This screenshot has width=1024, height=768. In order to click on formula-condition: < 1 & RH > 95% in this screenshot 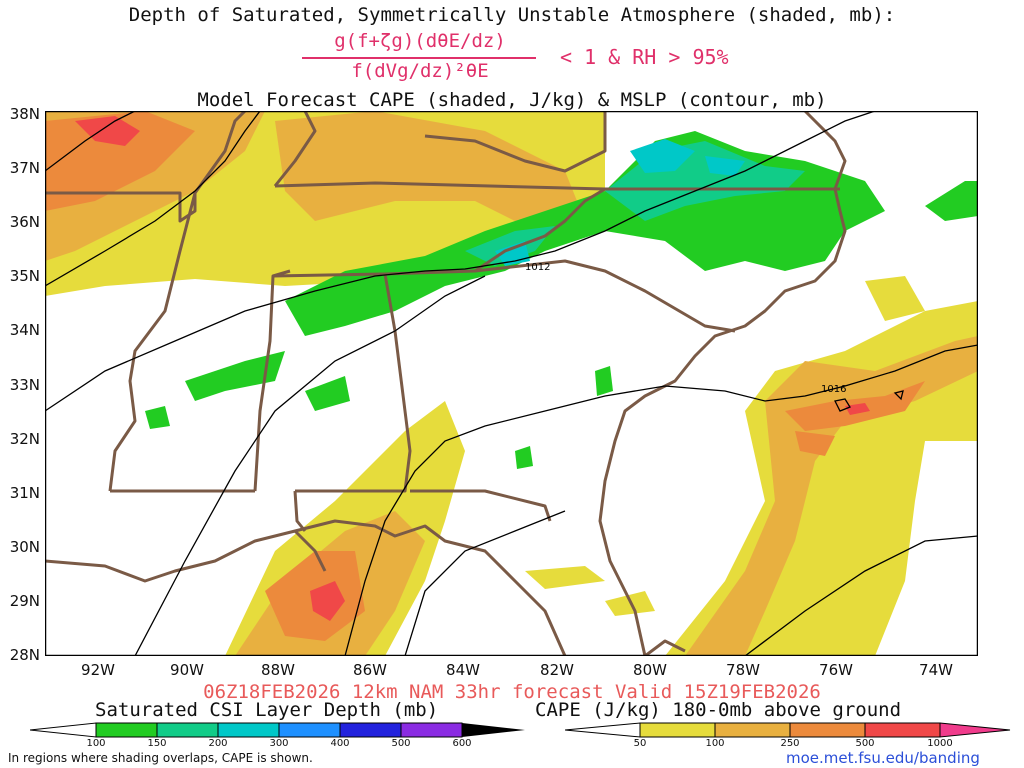, I will do `click(644, 57)`.